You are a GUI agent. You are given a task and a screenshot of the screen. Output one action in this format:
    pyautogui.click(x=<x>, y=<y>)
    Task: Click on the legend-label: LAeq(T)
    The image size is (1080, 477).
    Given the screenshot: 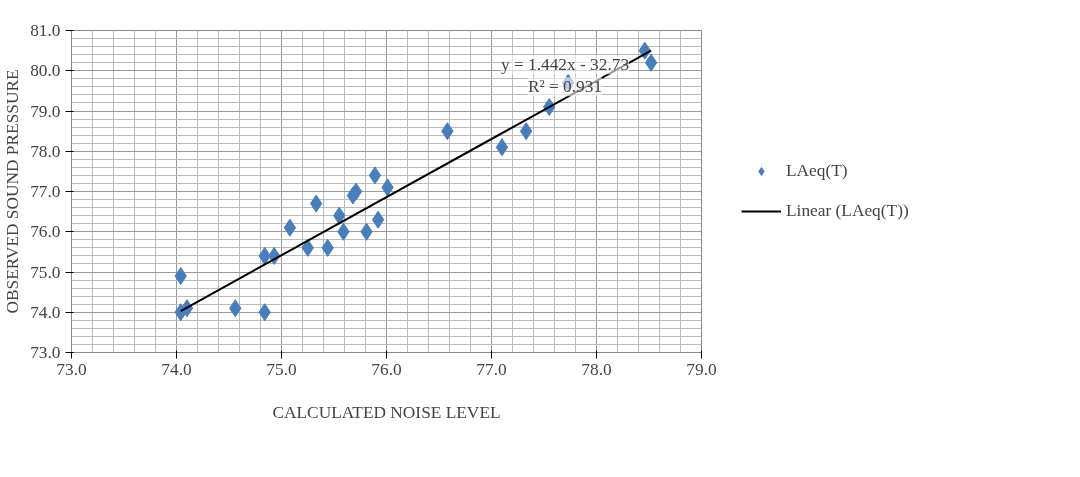 What is the action you would take?
    pyautogui.click(x=817, y=171)
    